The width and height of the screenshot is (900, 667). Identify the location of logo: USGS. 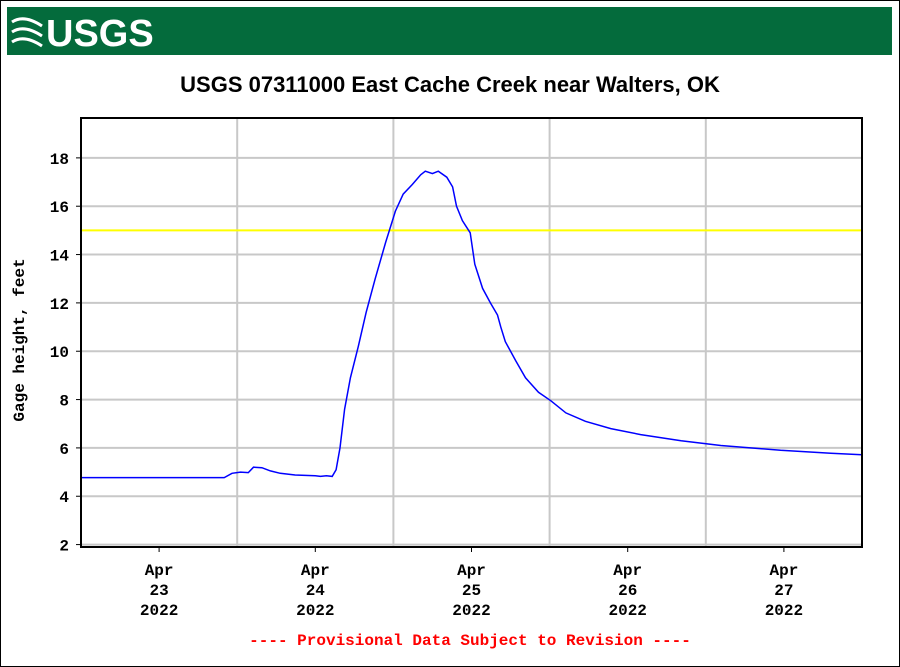
(100, 34).